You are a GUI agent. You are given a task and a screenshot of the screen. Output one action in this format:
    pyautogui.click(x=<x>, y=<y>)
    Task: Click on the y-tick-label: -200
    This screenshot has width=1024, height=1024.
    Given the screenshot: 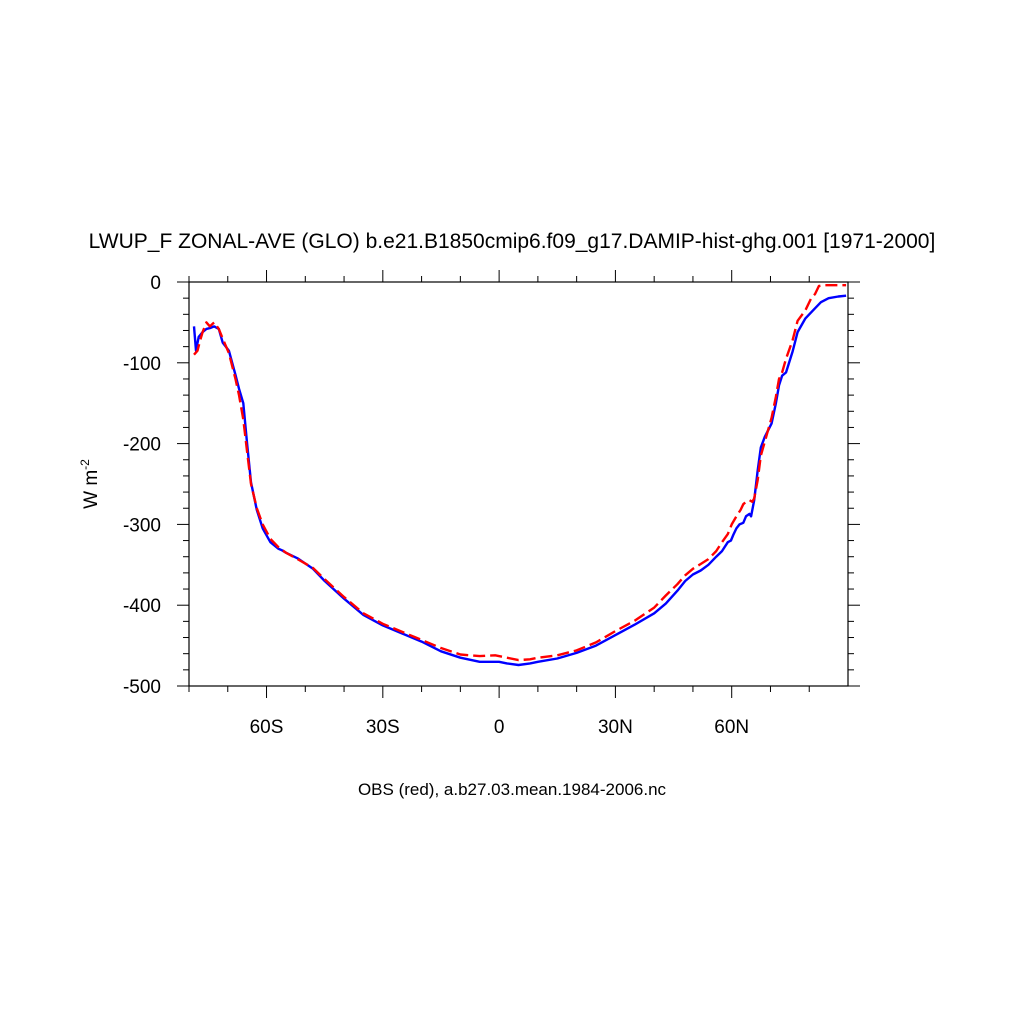 What is the action you would take?
    pyautogui.click(x=142, y=445)
    